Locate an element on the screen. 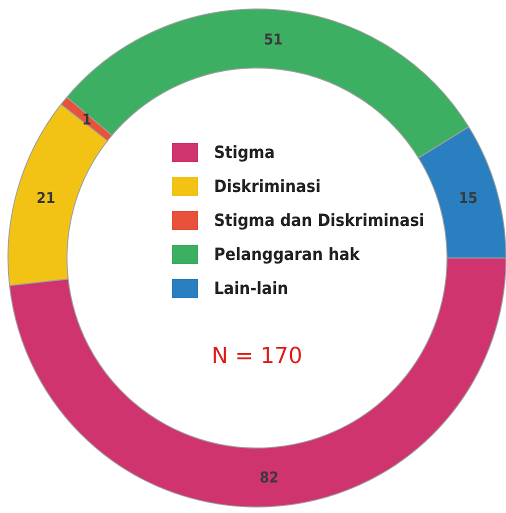  legend-label: Lain-lain is located at coordinates (251, 289).